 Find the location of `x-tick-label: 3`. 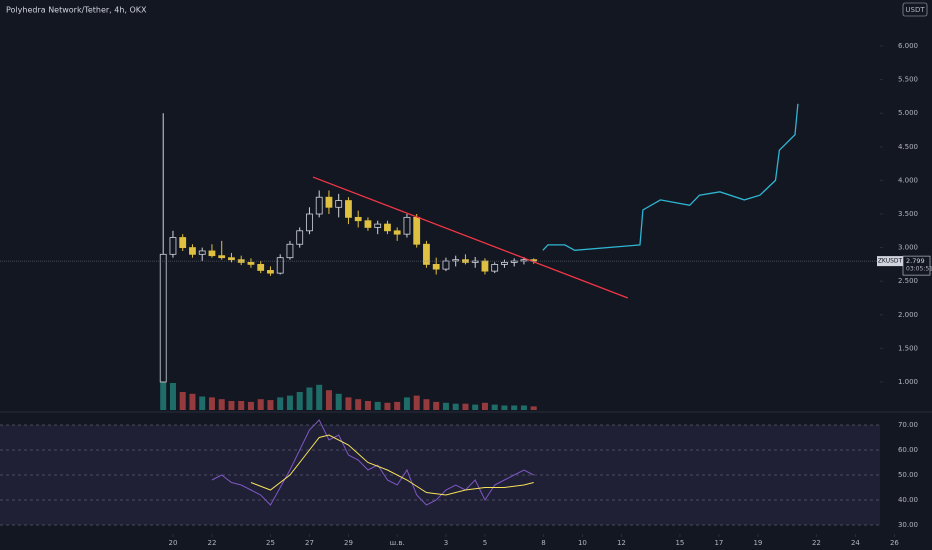

x-tick-label: 3 is located at coordinates (446, 543).